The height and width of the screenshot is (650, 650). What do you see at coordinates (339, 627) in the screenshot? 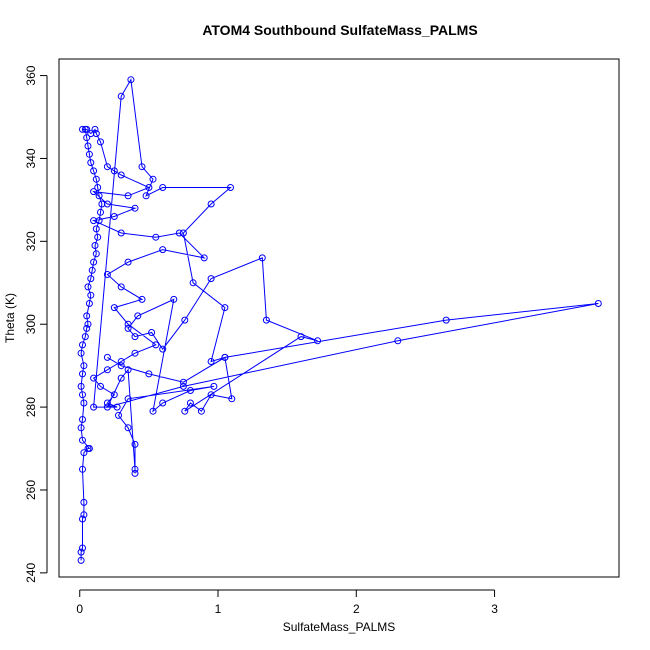
I see `x-axis-label: SulfateMass_PALMS` at bounding box center [339, 627].